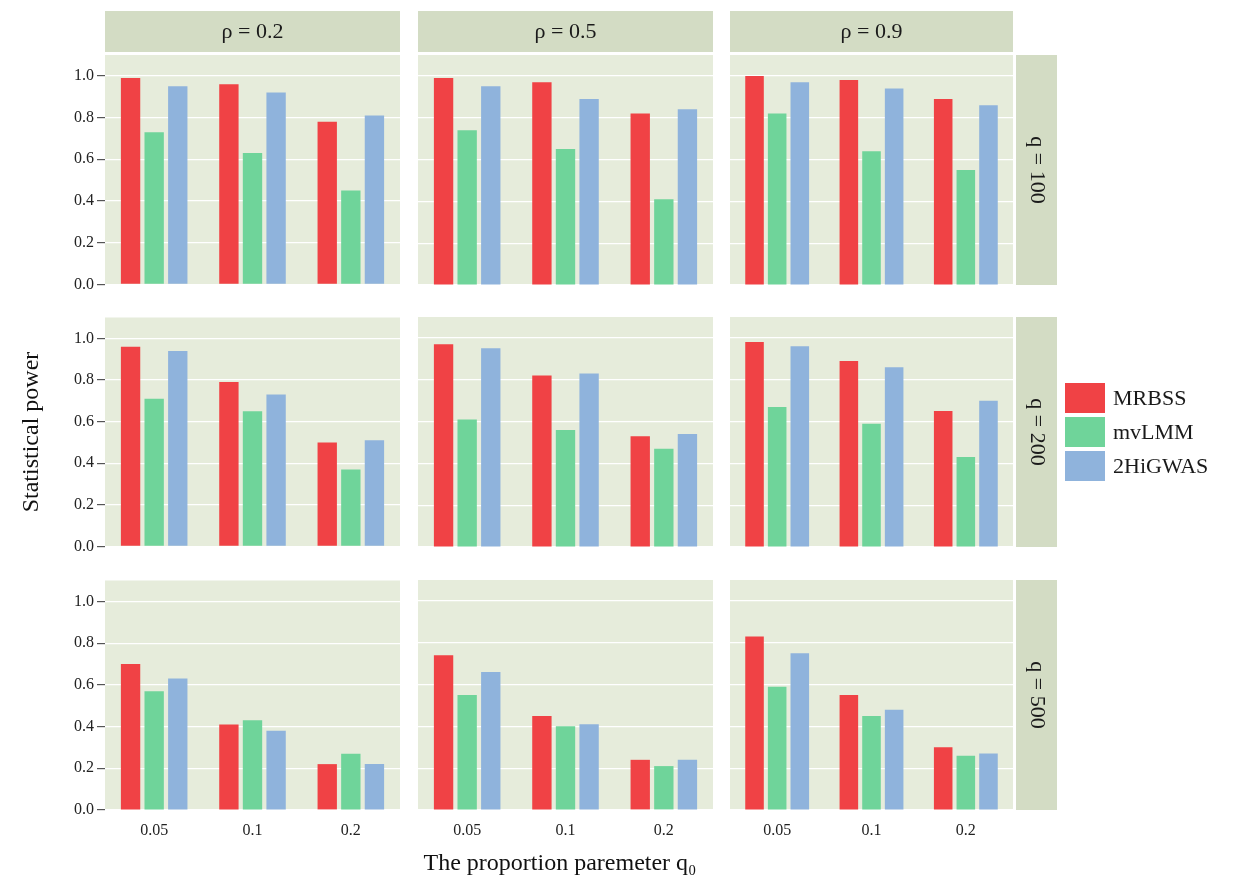 This screenshot has width=1259, height=883. Describe the element at coordinates (871, 30) in the screenshot. I see `chart-title: ρ = 0.9` at that location.